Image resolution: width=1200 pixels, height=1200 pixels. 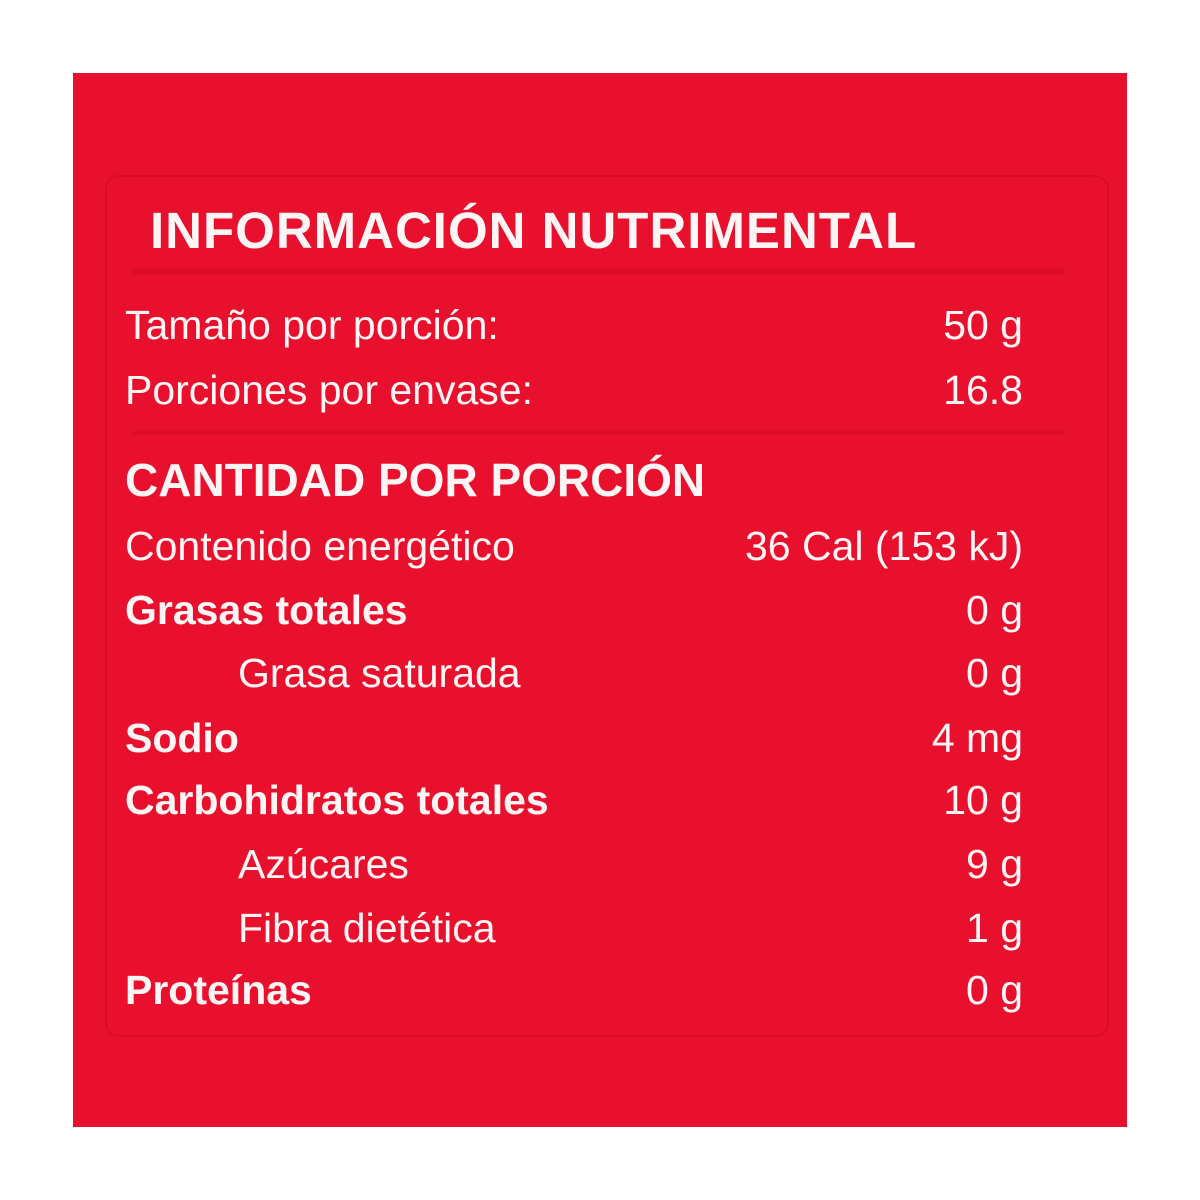 I want to click on row-label: Azúcares, so click(x=323, y=863).